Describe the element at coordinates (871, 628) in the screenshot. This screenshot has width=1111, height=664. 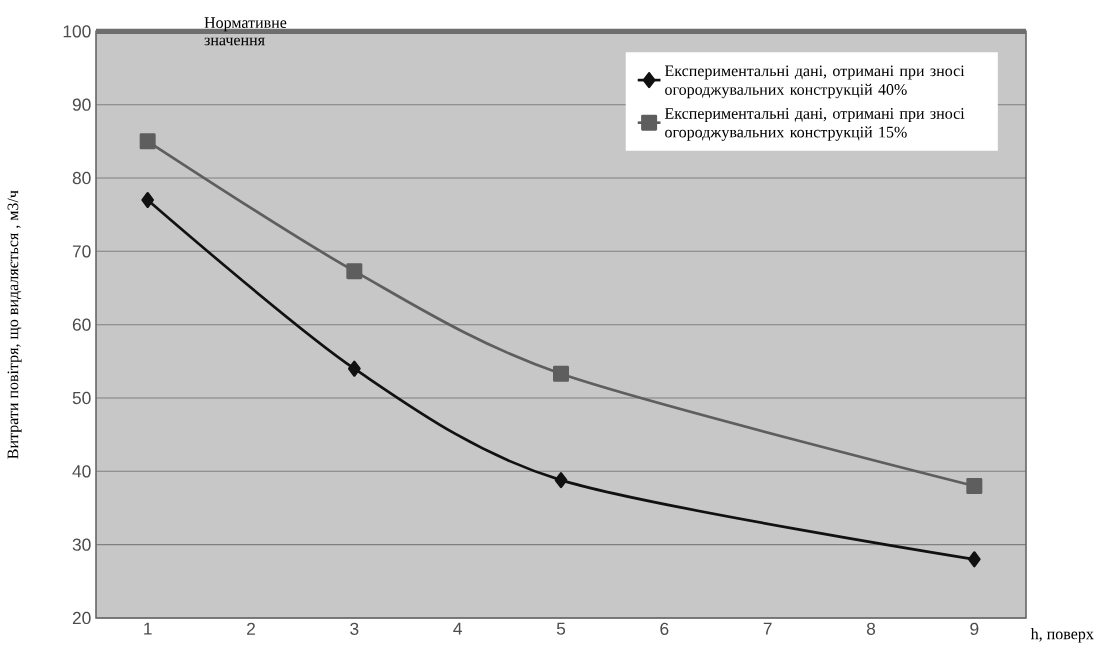
I see `x-tick-label: 8` at that location.